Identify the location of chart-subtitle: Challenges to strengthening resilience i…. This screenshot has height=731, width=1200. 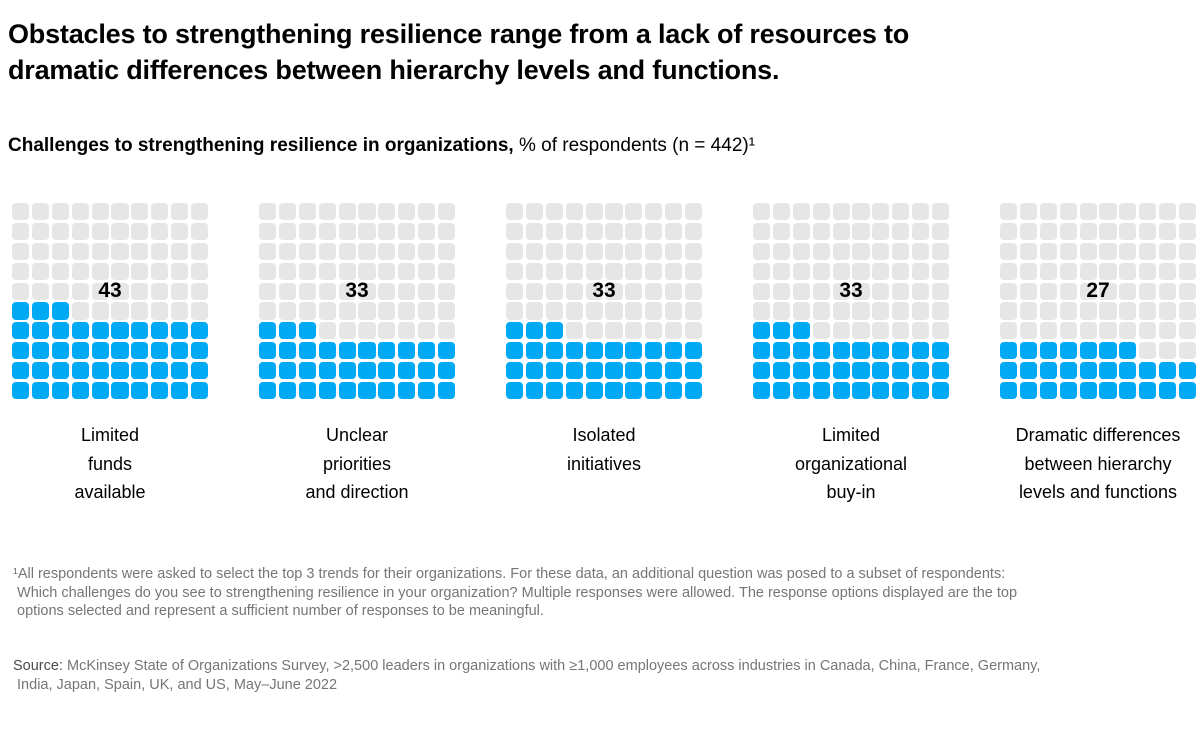
(599, 146).